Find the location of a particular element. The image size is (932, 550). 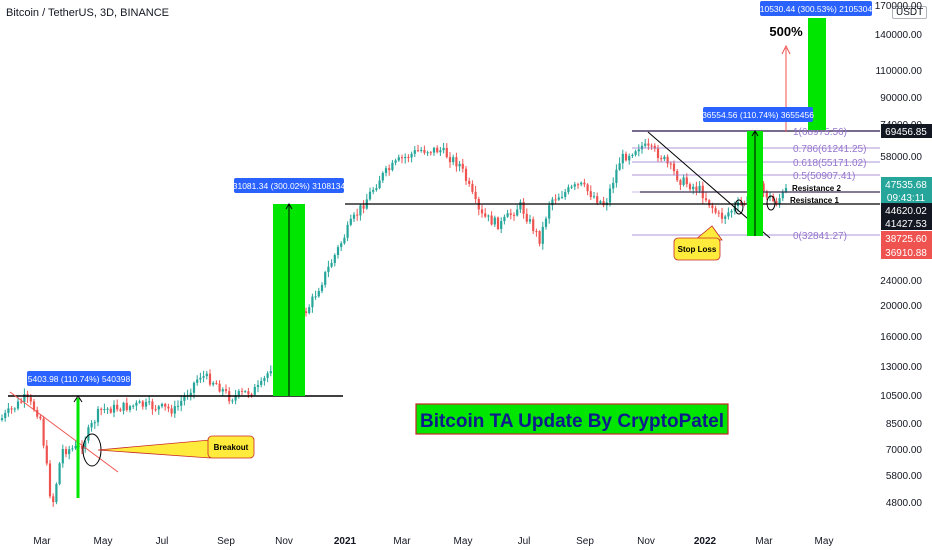

fib-label: 0.5(50907.41) is located at coordinates (824, 176).